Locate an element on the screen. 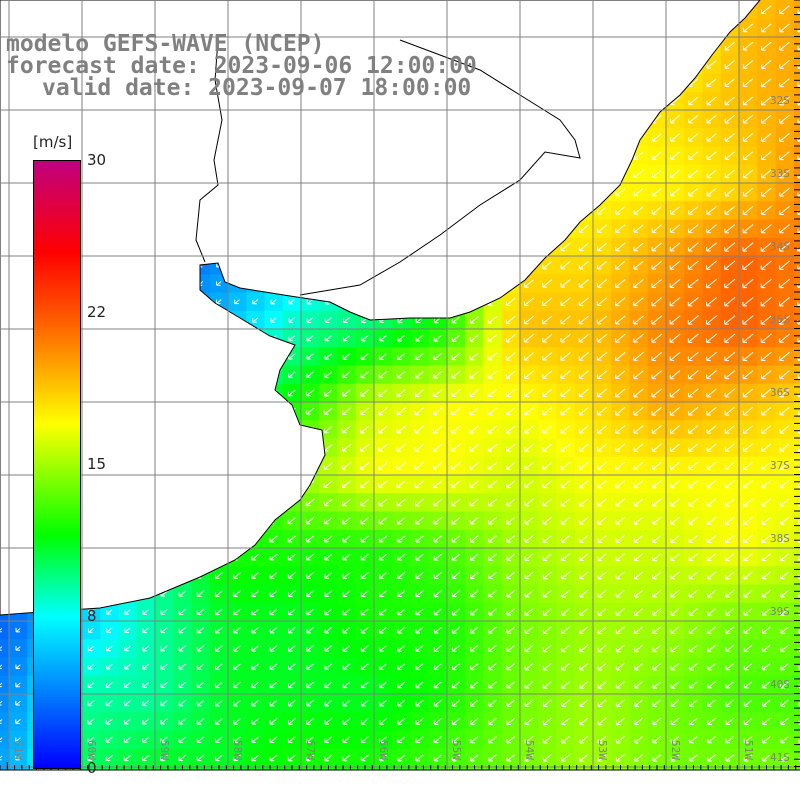 This screenshot has height=800, width=800. lat-label: 37S is located at coordinates (780, 465).